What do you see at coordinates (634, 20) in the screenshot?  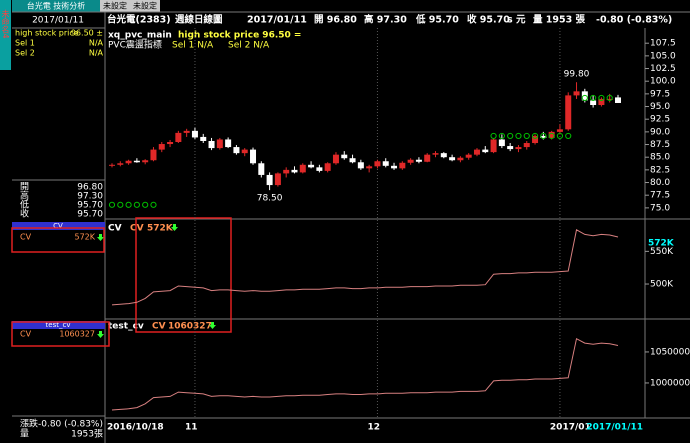 I see `header-item: -0.80 (-0.83%)` at bounding box center [634, 20].